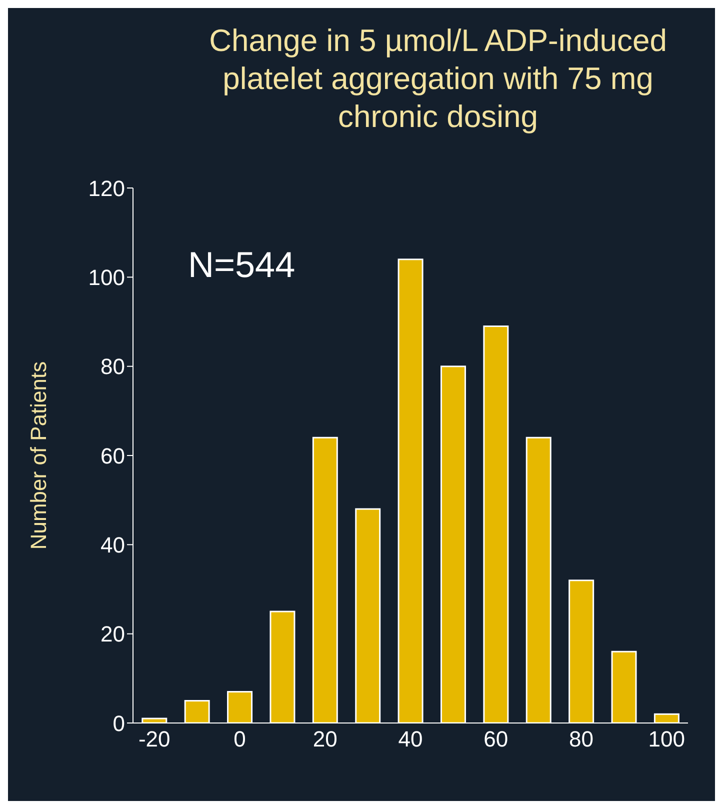  Describe the element at coordinates (667, 739) in the screenshot. I see `x-tick-label: 100` at that location.